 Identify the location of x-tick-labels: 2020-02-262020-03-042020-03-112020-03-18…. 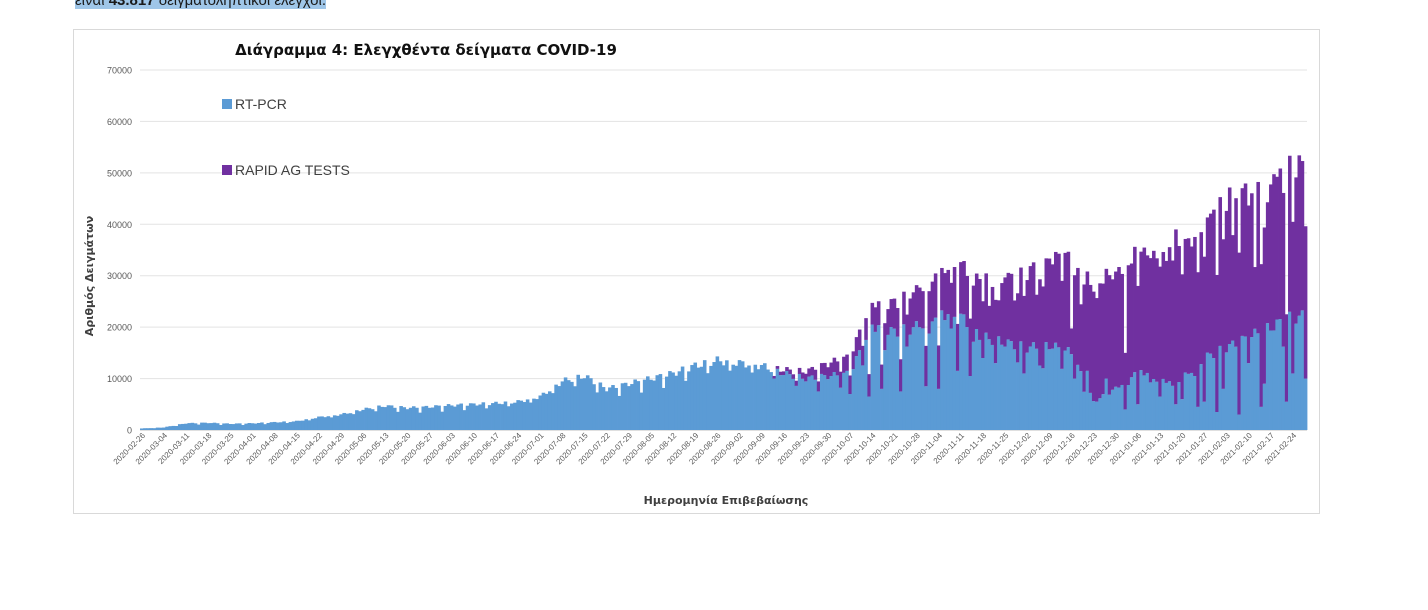
(705, 449).